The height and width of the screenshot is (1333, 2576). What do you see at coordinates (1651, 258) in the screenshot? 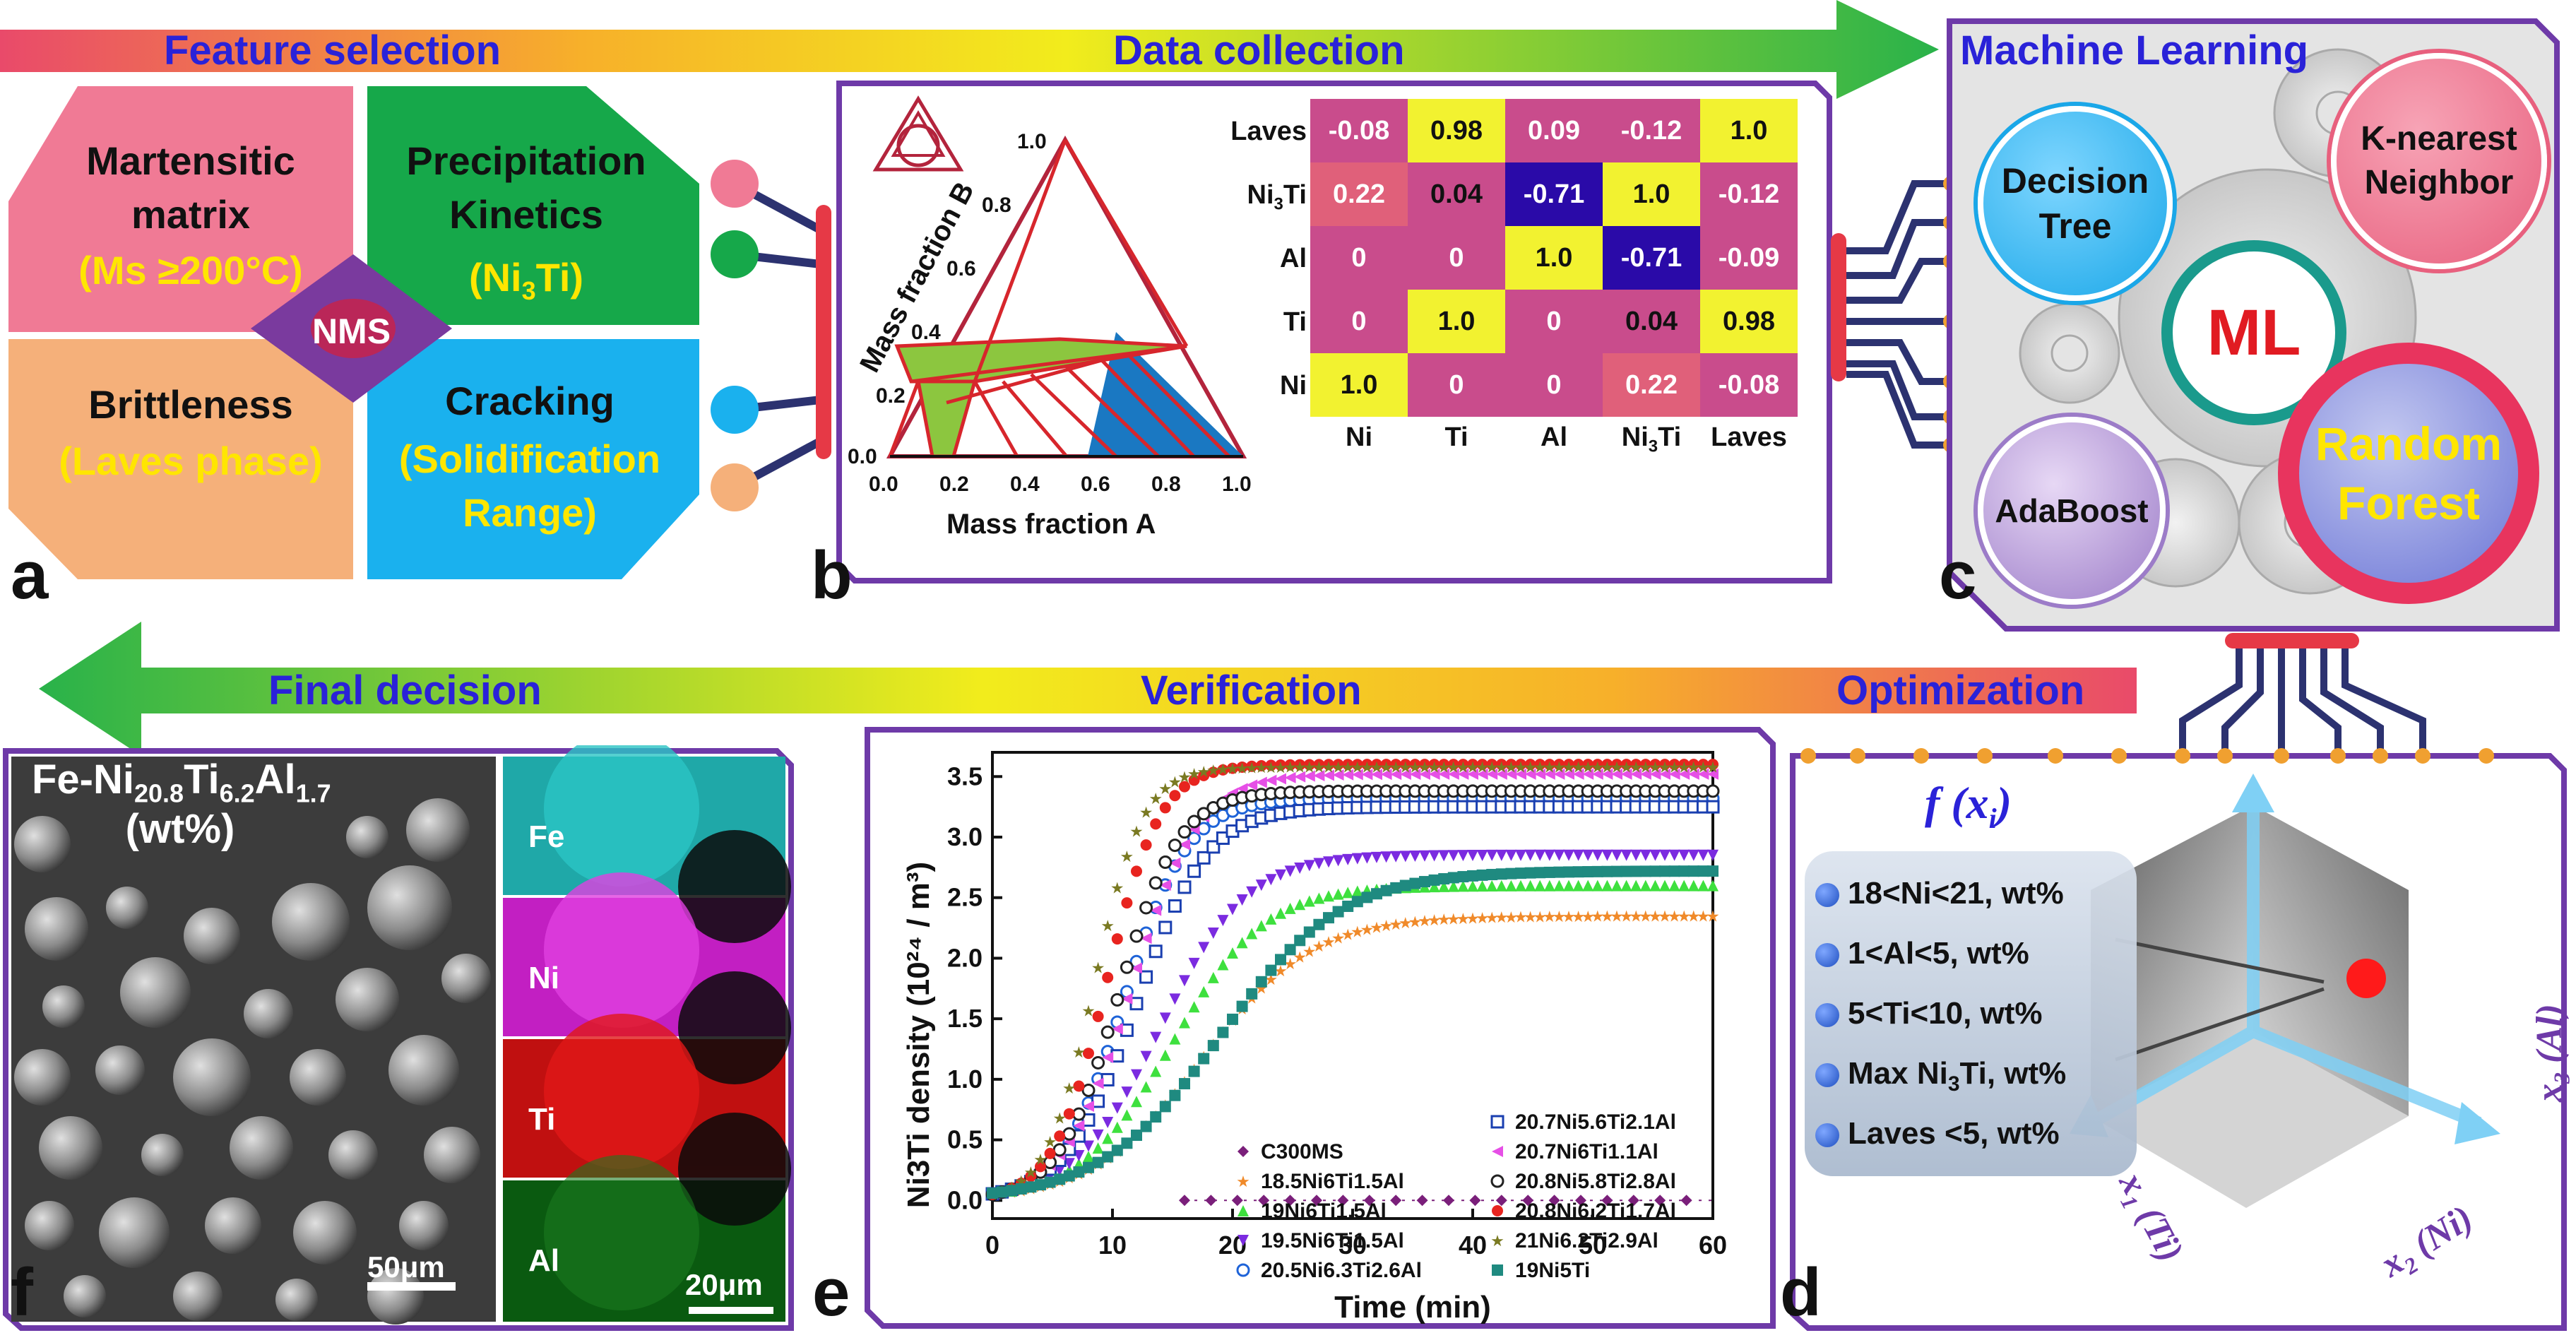
I see `heatmap-cell: -0.71` at bounding box center [1651, 258].